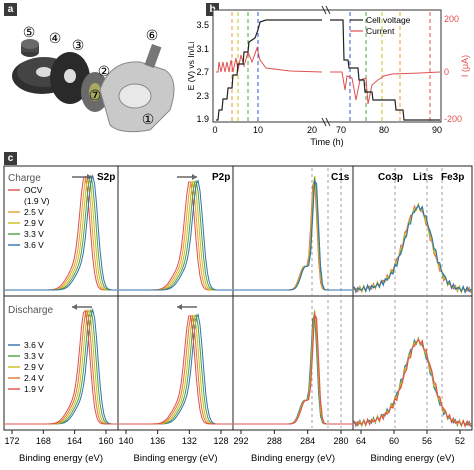 The image size is (474, 470). I want to click on x-tick-c0-1: 168, so click(43, 441).